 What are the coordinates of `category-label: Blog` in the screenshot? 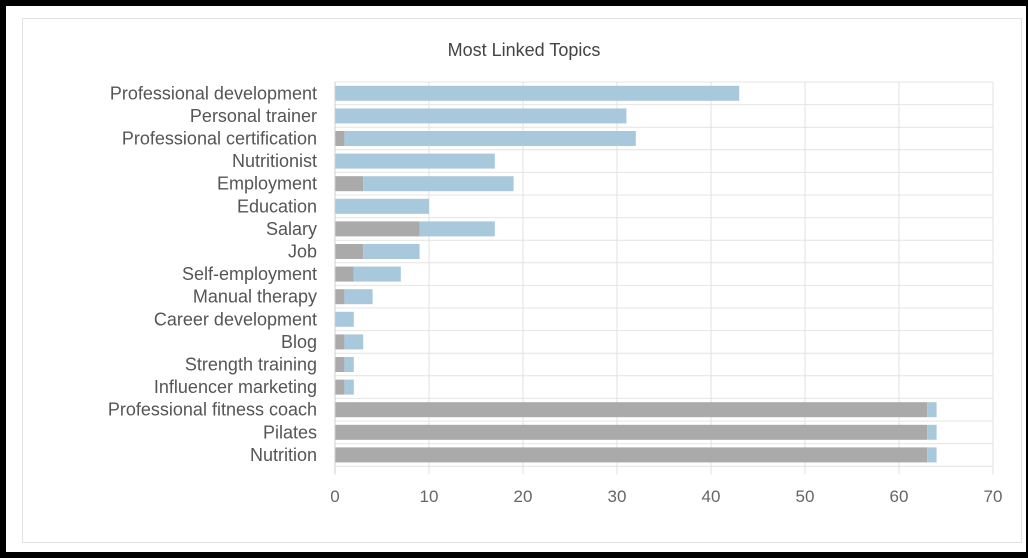 It's located at (299, 342).